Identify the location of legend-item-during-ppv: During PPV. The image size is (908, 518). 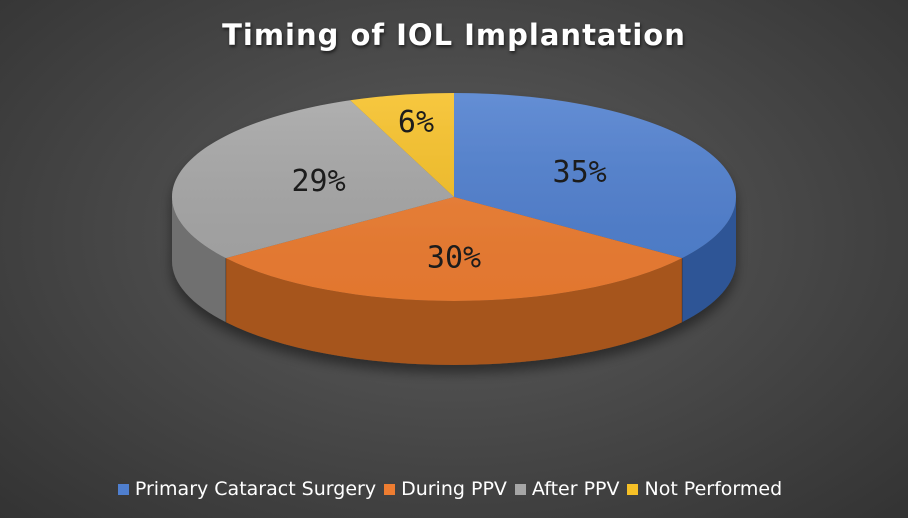
(445, 489).